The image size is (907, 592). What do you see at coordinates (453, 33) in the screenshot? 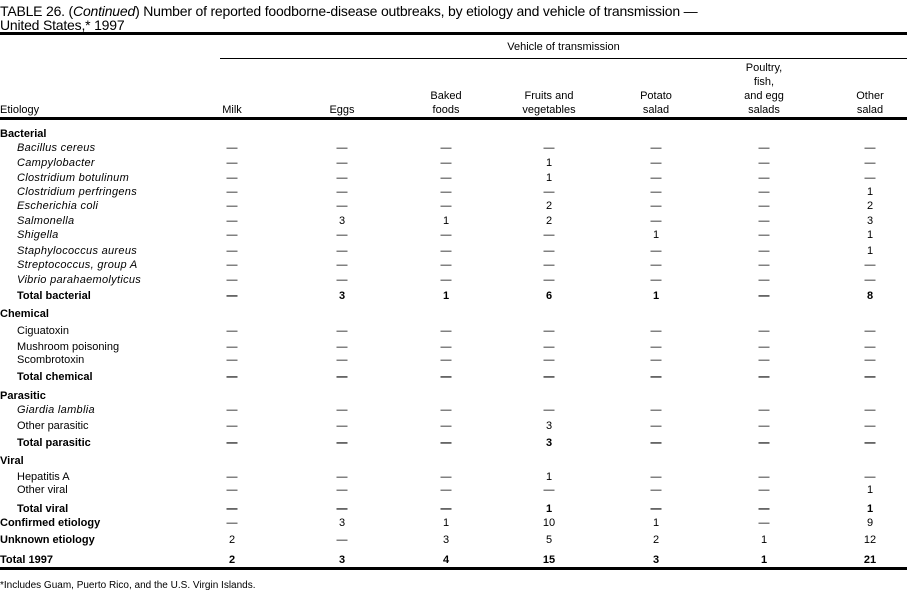
I see `top-rule` at bounding box center [453, 33].